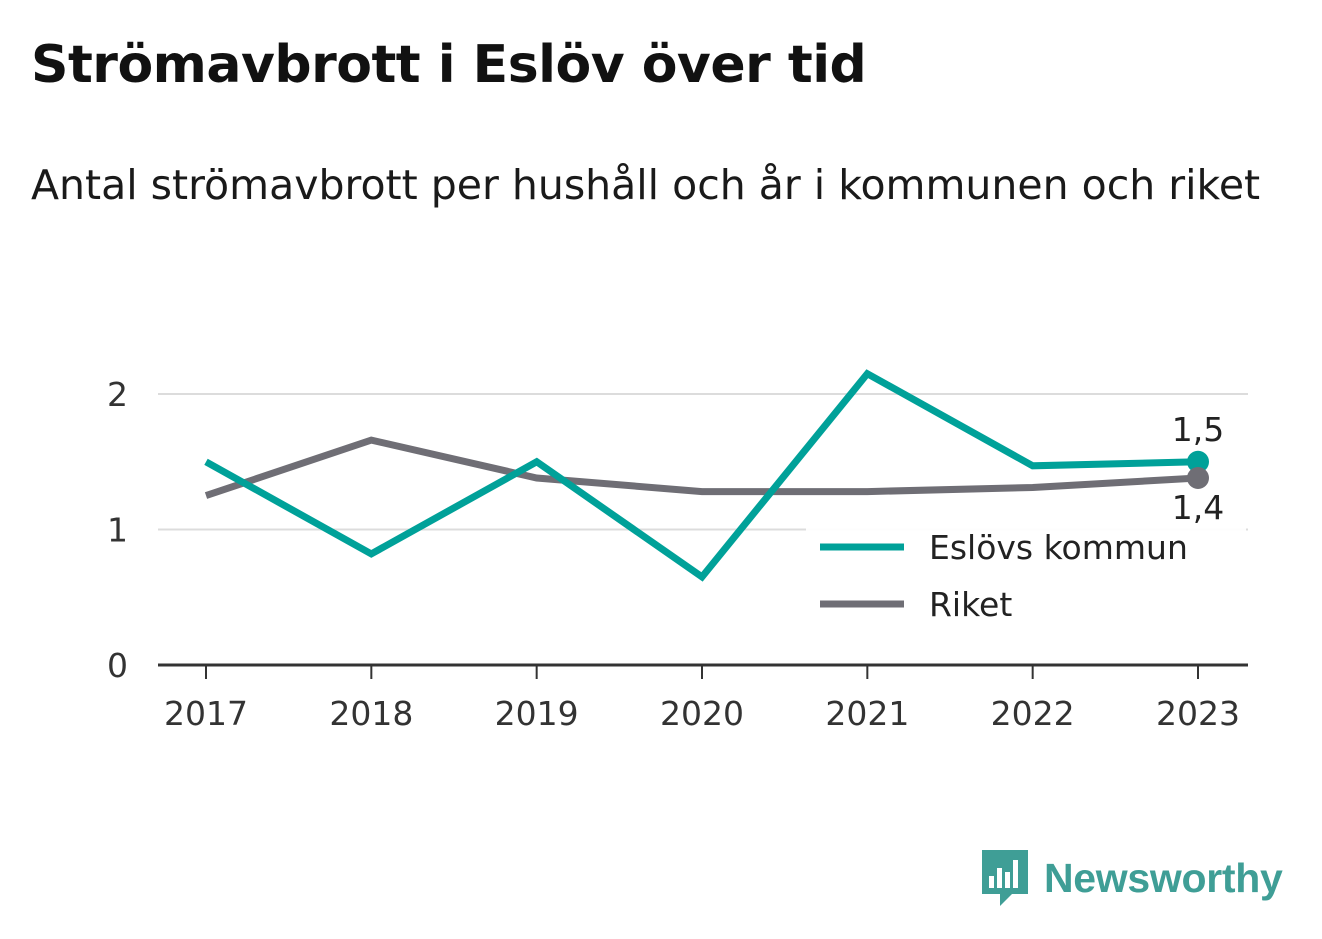 The width and height of the screenshot is (1322, 939). Describe the element at coordinates (371, 713) in the screenshot. I see `x-tick-label: 2018` at that location.